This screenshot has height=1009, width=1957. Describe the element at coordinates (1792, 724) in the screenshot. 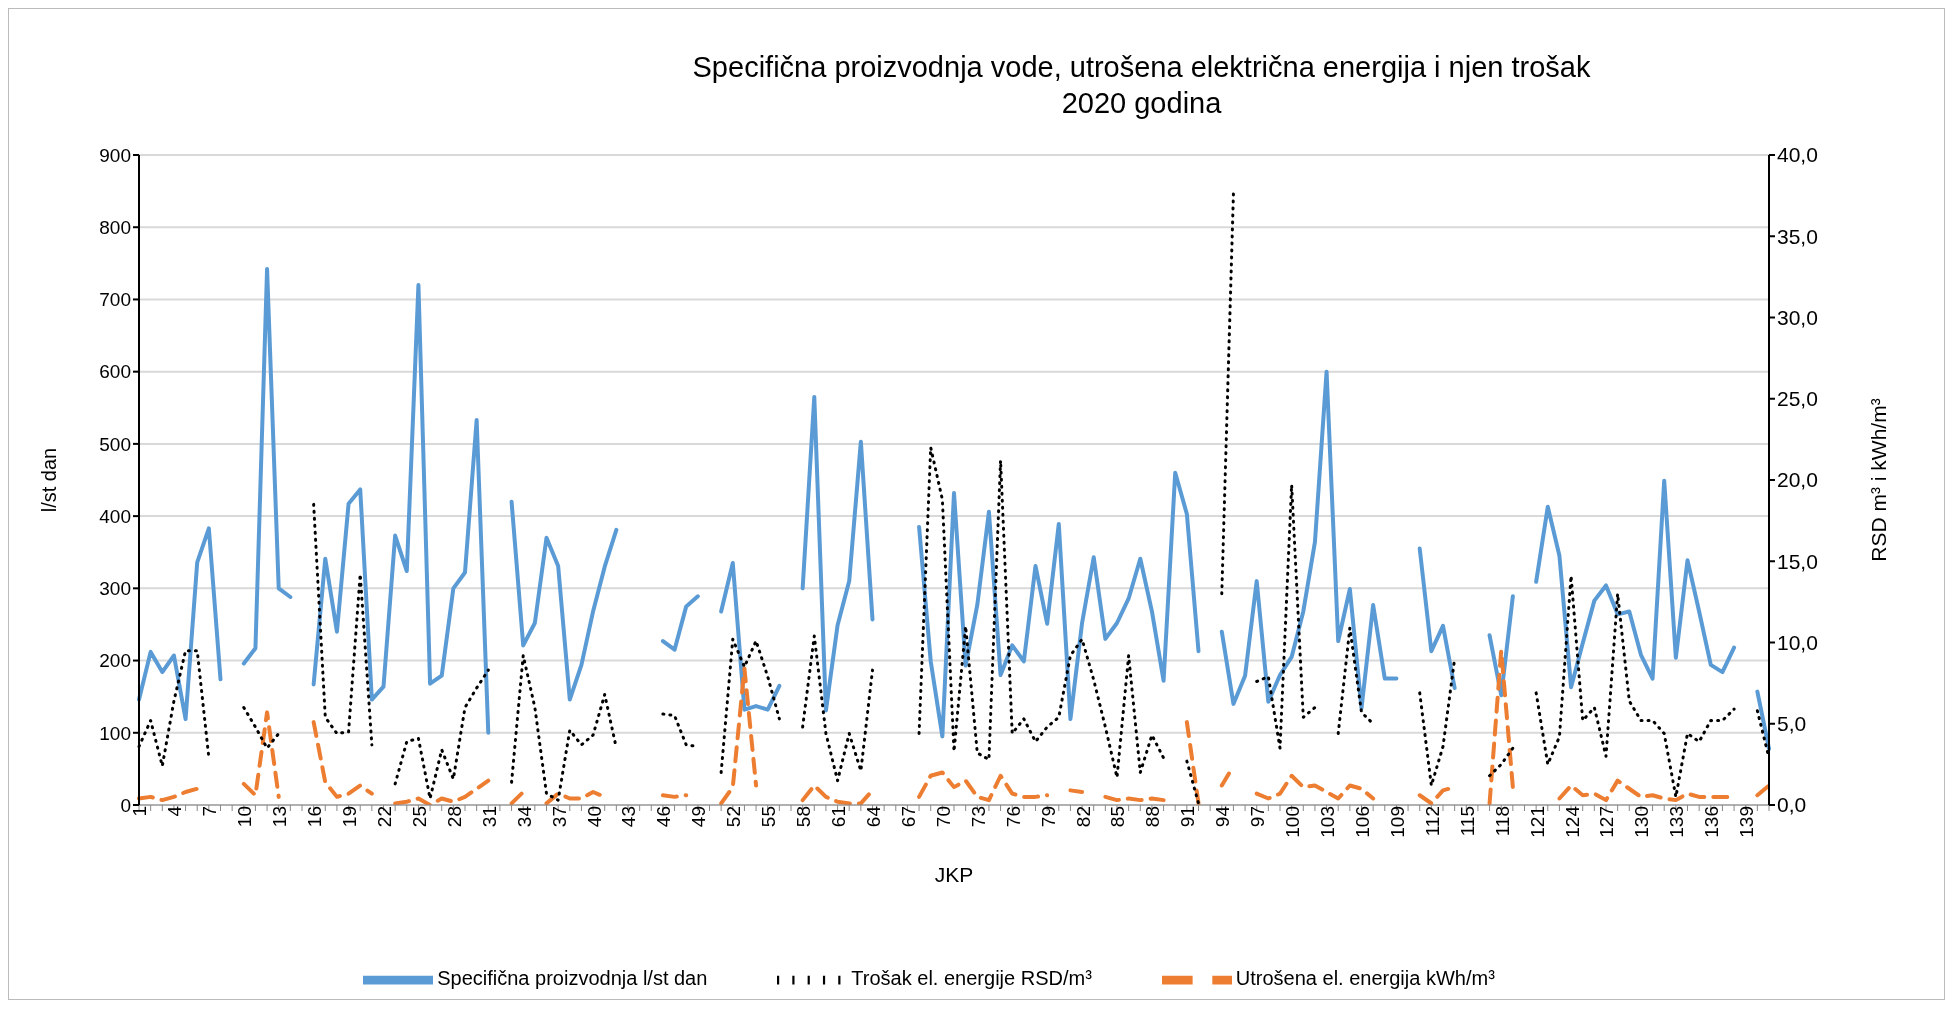

I see `y2-tick-label: 5,0` at that location.